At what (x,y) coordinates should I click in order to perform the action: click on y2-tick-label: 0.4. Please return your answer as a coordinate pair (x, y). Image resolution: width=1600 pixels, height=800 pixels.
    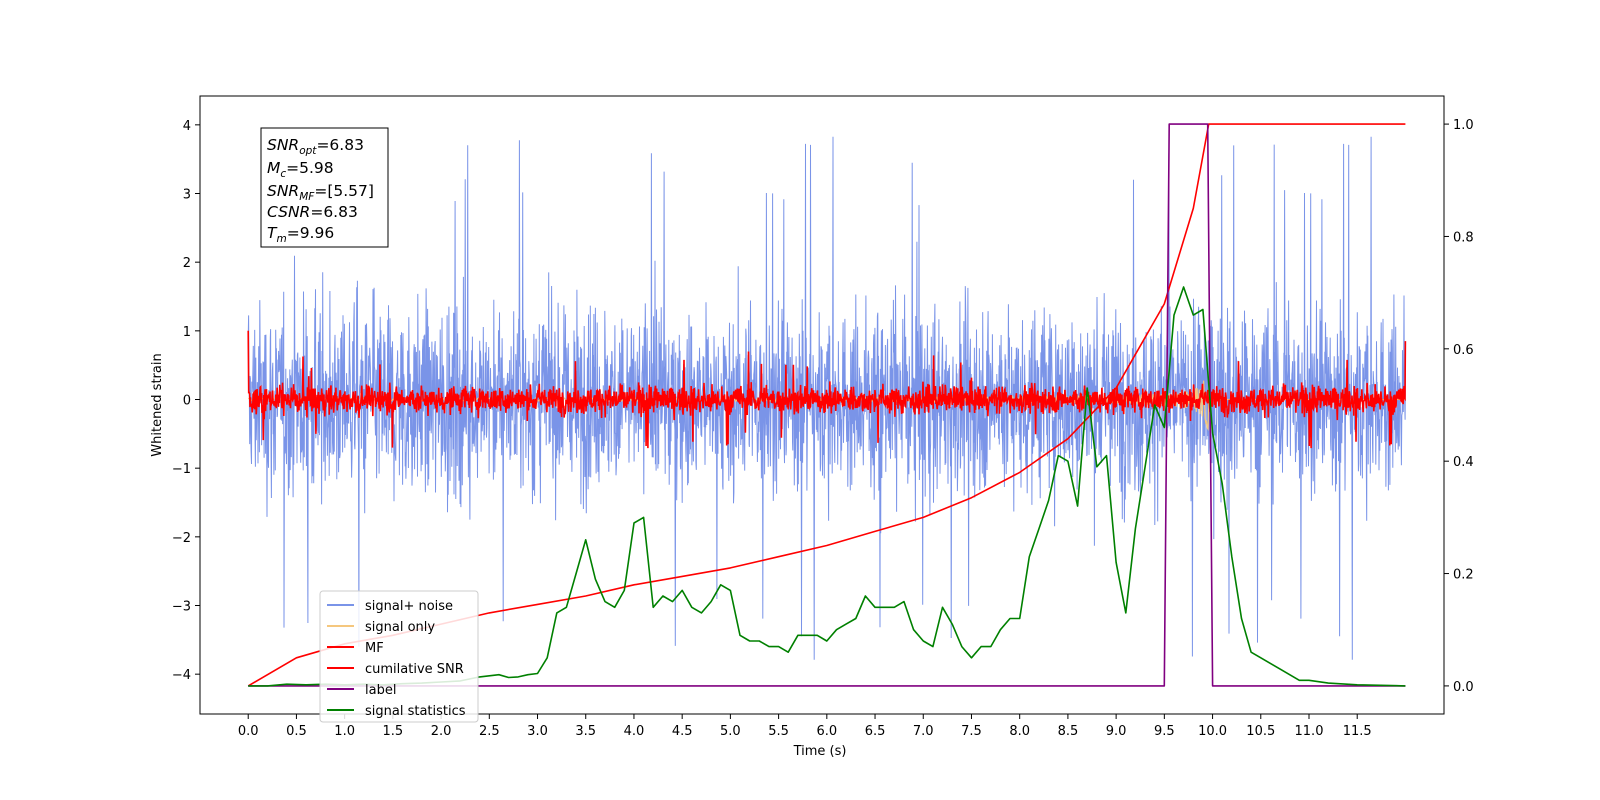
    Looking at the image, I should click on (1463, 462).